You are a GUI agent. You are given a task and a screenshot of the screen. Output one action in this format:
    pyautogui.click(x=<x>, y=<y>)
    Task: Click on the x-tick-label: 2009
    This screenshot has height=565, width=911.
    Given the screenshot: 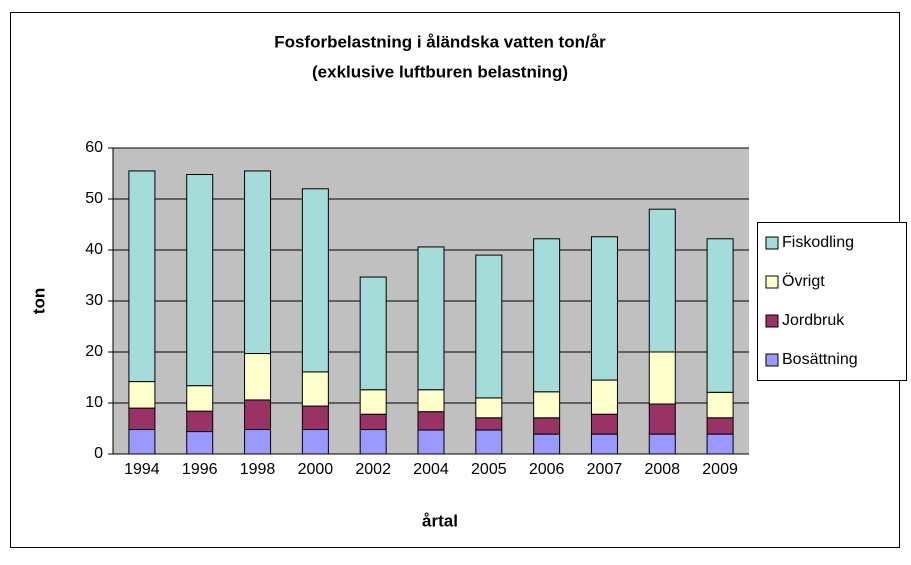 What is the action you would take?
    pyautogui.click(x=720, y=469)
    